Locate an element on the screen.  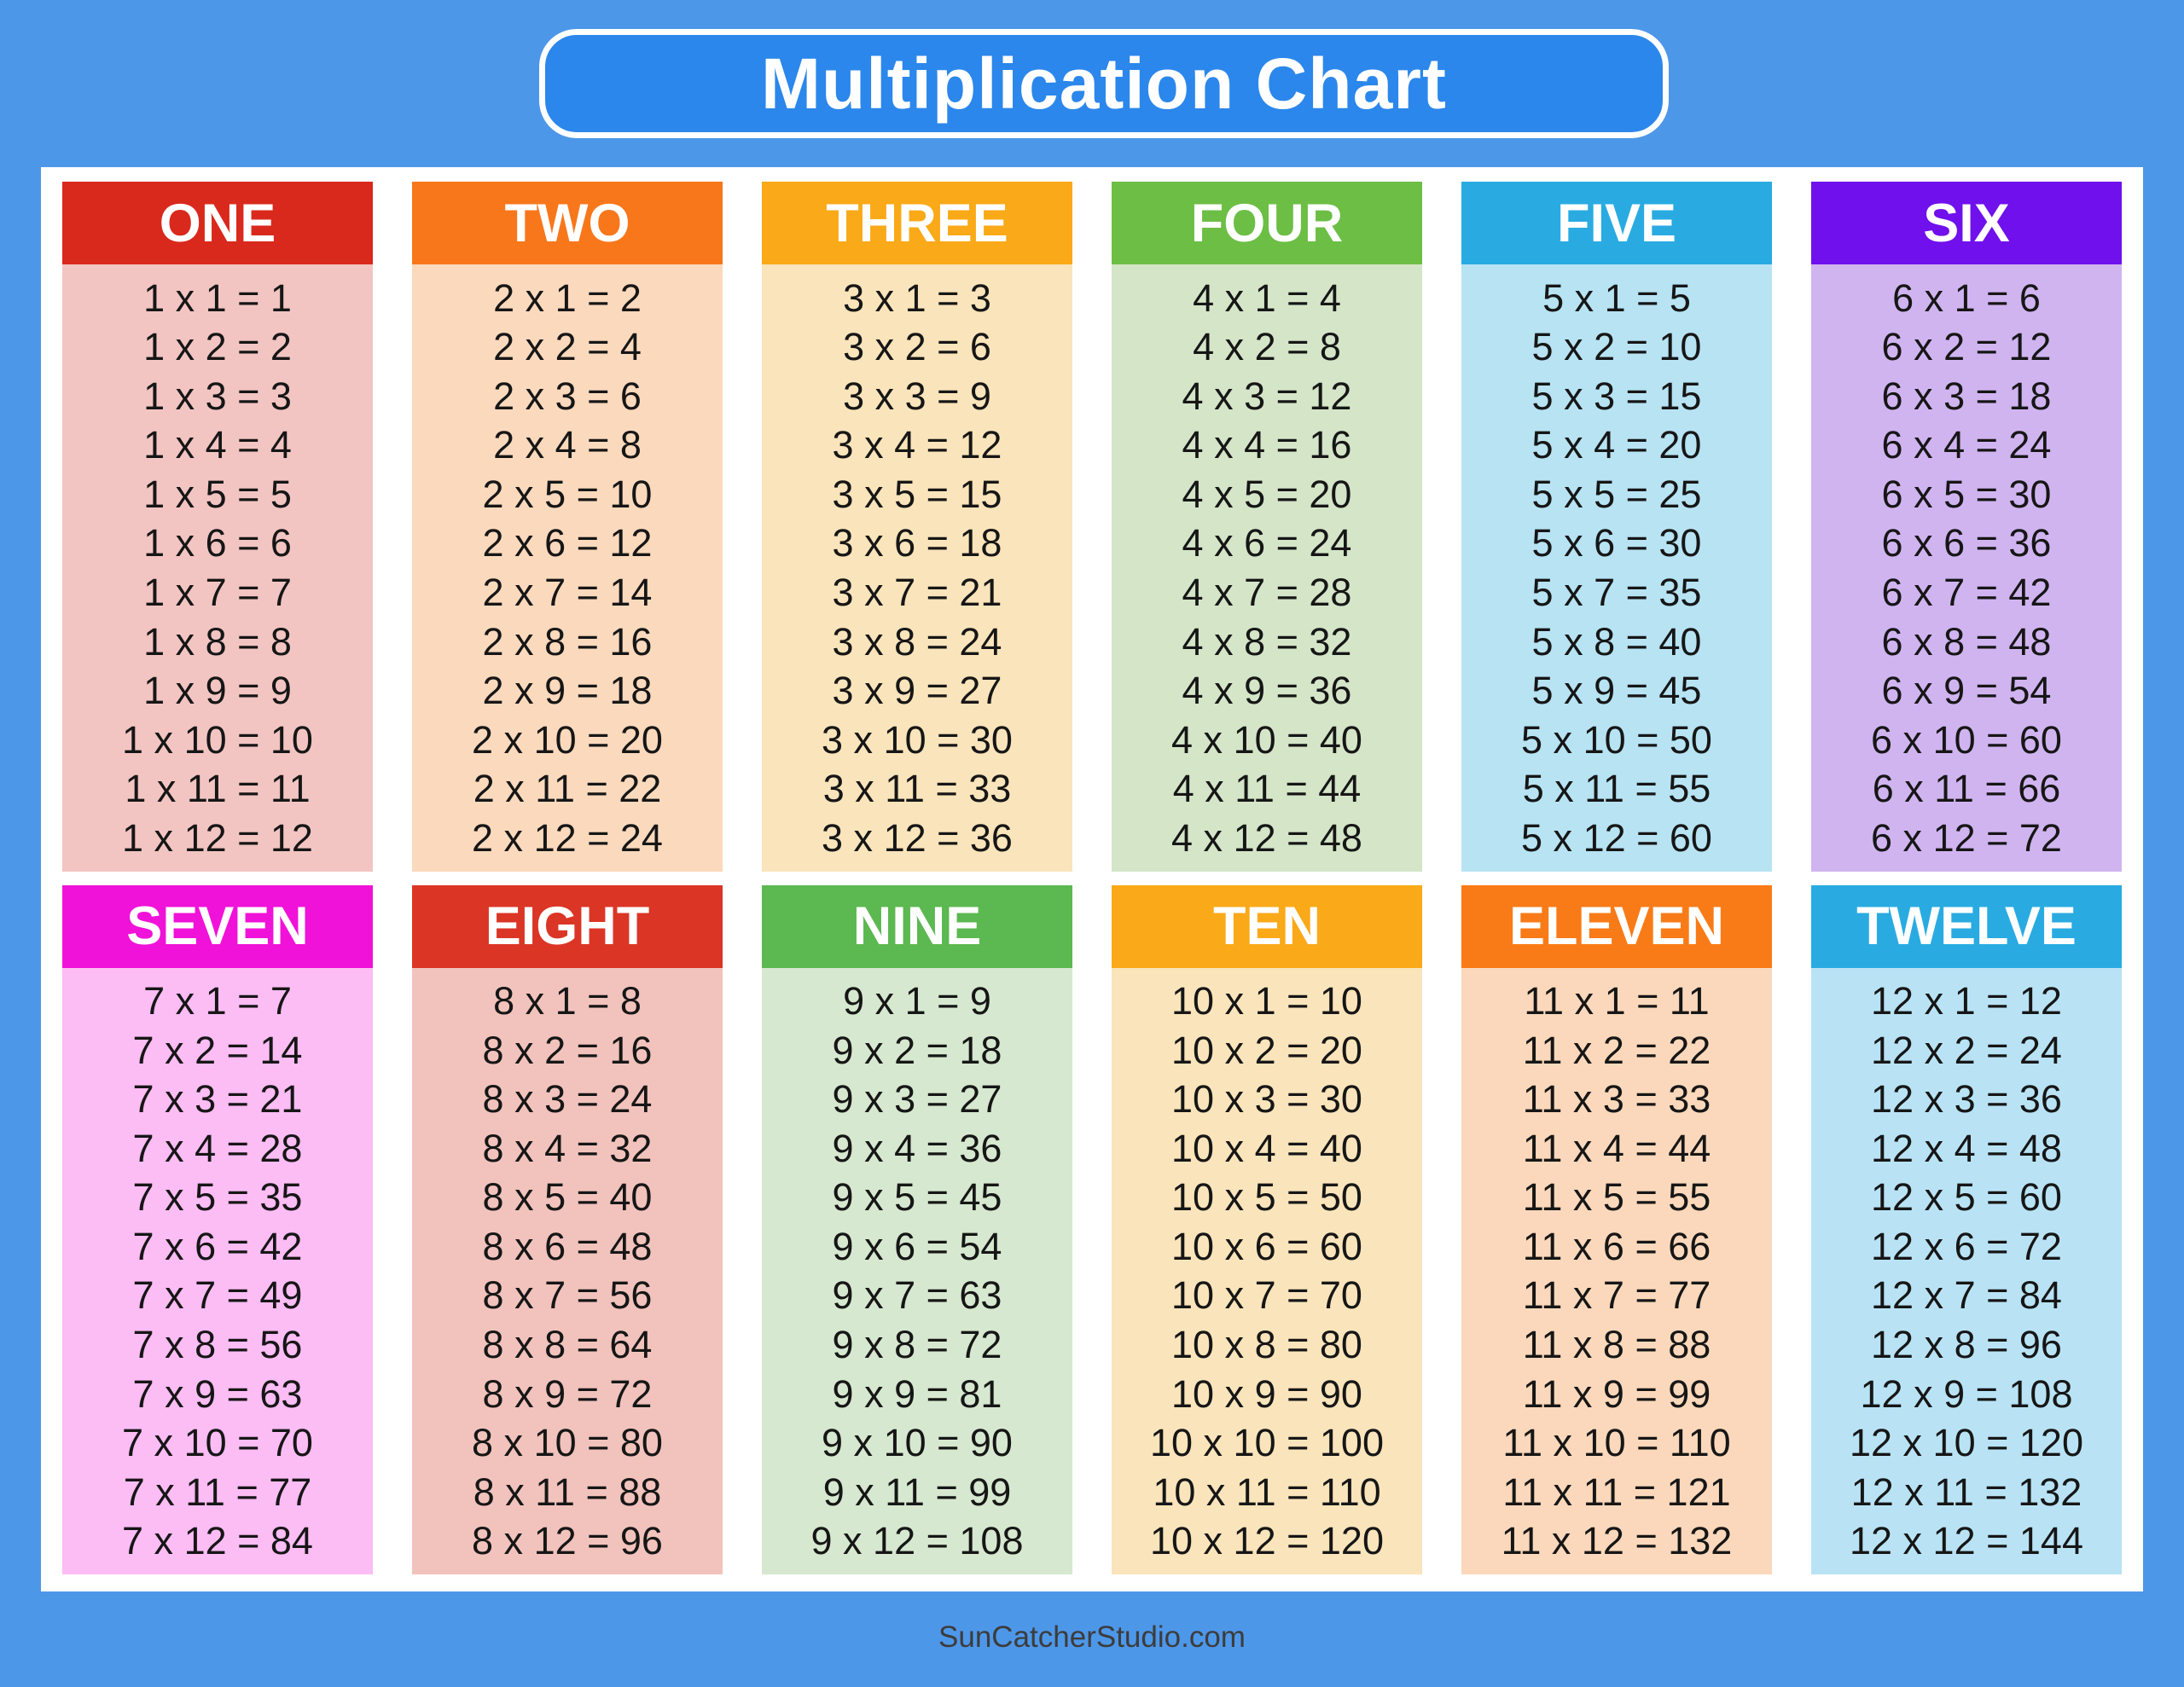
multiplication-fact: 9 x 1 = 9 is located at coordinates (917, 1001).